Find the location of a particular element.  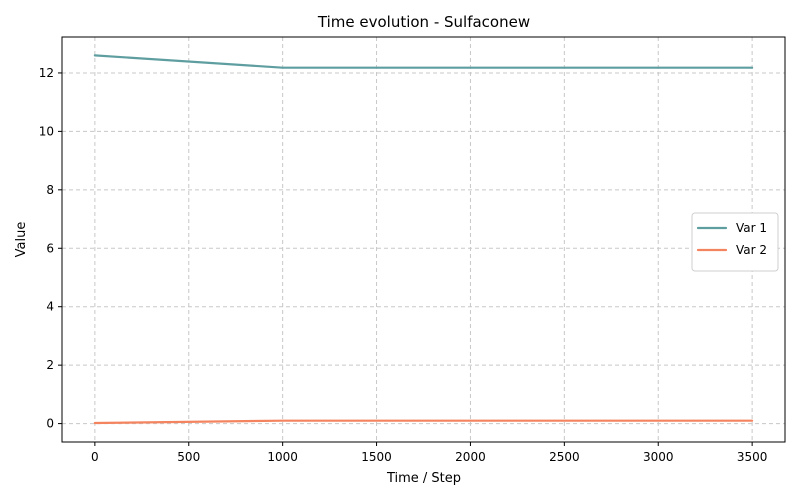

y-tick-label: 4 is located at coordinates (50, 307).